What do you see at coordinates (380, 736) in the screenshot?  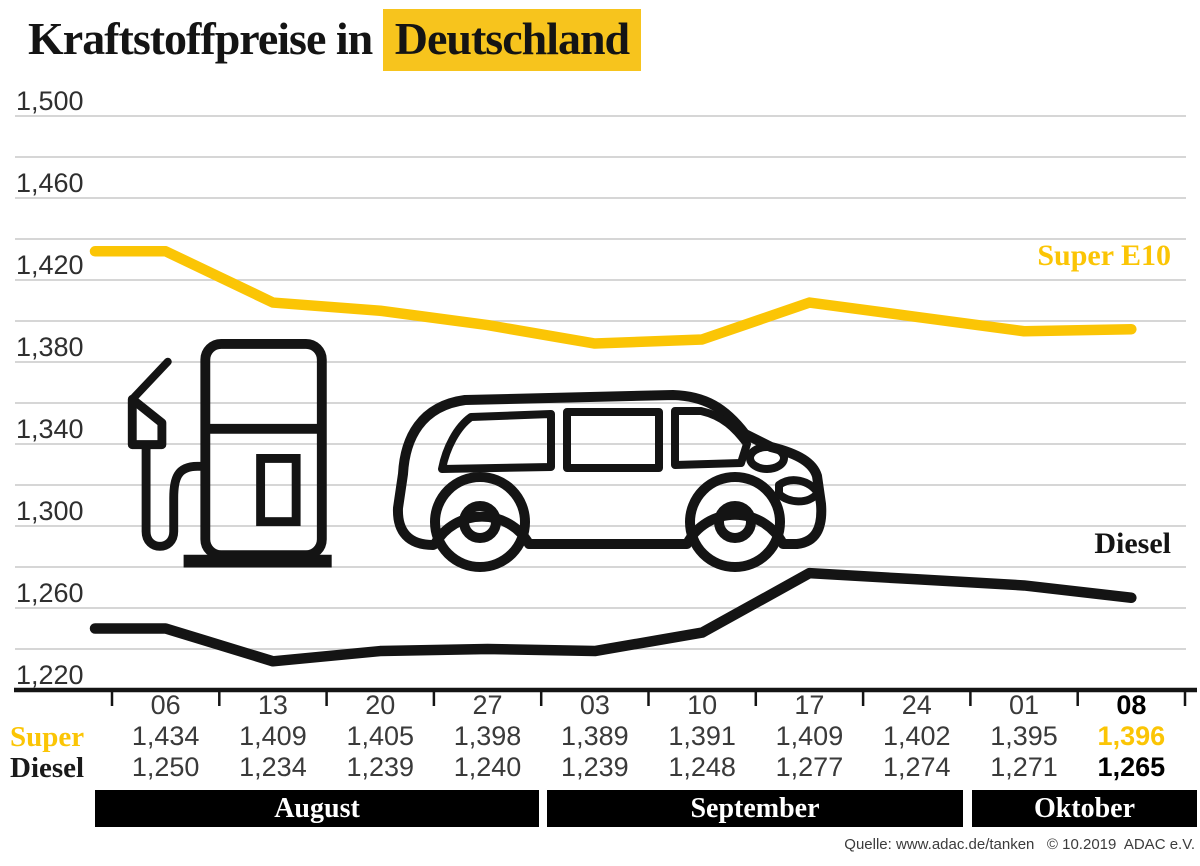 I see `super-price-value: 1,405` at bounding box center [380, 736].